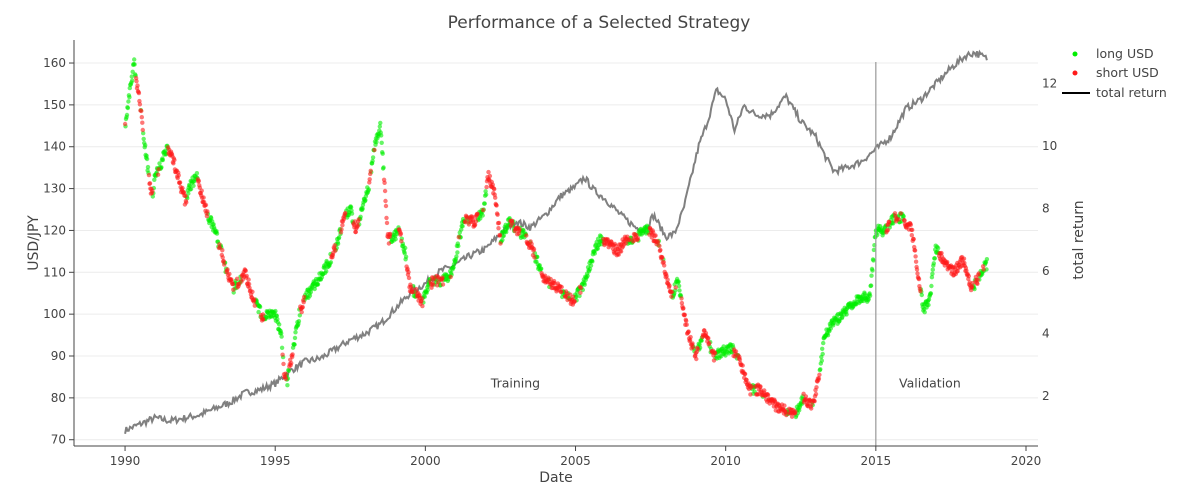  Describe the element at coordinates (1049, 146) in the screenshot. I see `y2-tick-label: 10` at that location.